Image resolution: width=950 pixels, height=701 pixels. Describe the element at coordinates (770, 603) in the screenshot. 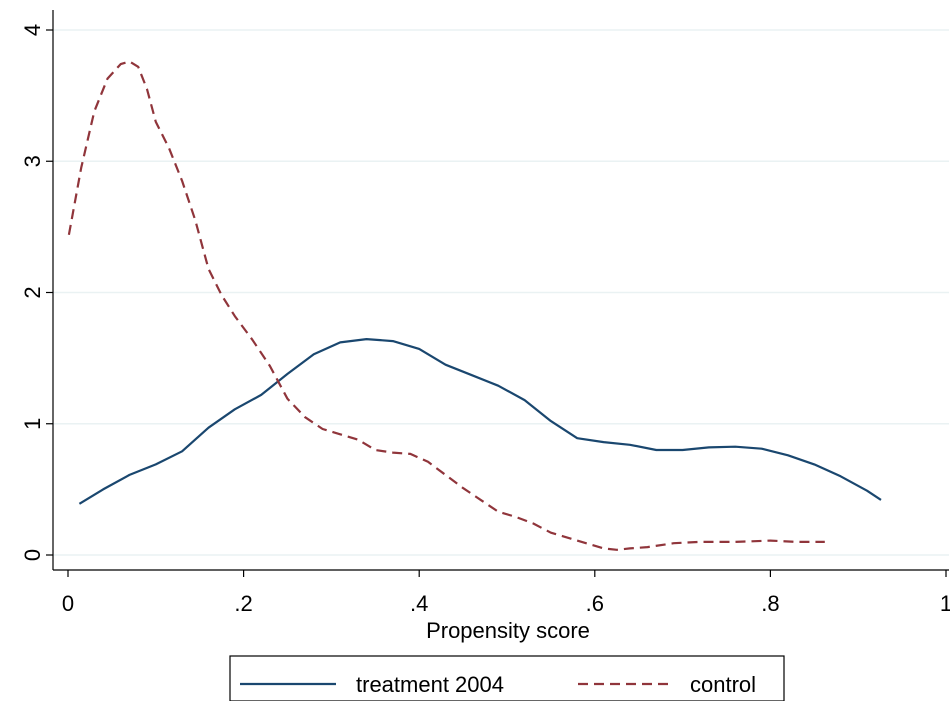

I see `x-tick-label-.8: .8` at that location.